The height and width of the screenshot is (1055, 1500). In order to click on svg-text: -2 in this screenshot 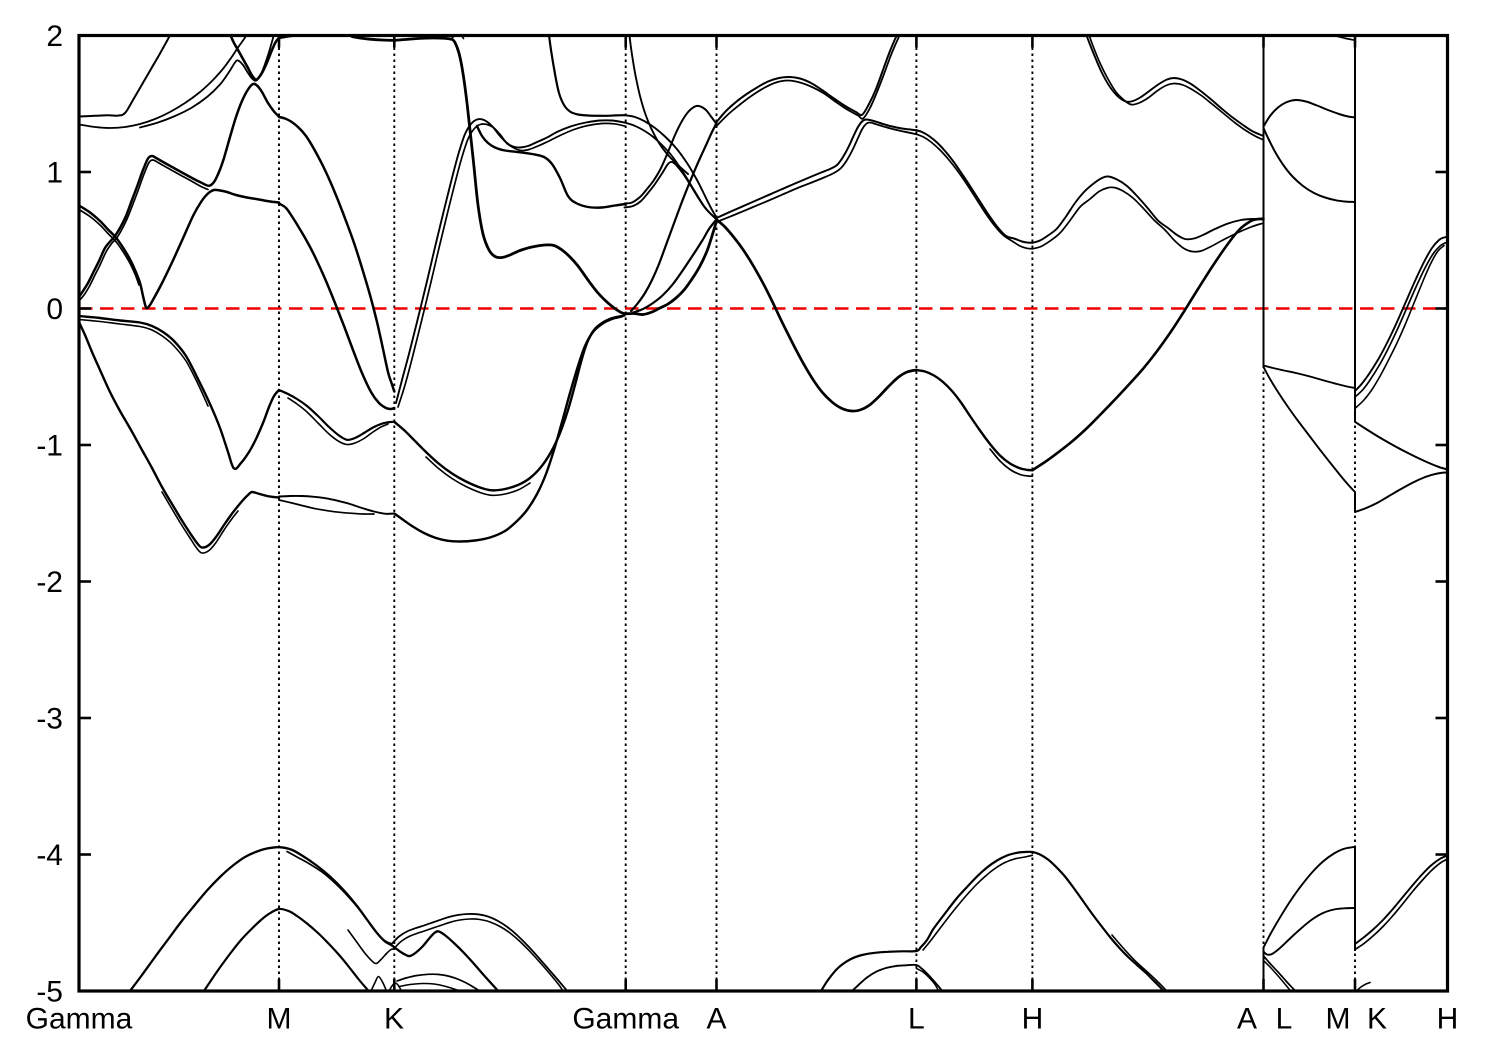, I will do `click(49, 582)`.